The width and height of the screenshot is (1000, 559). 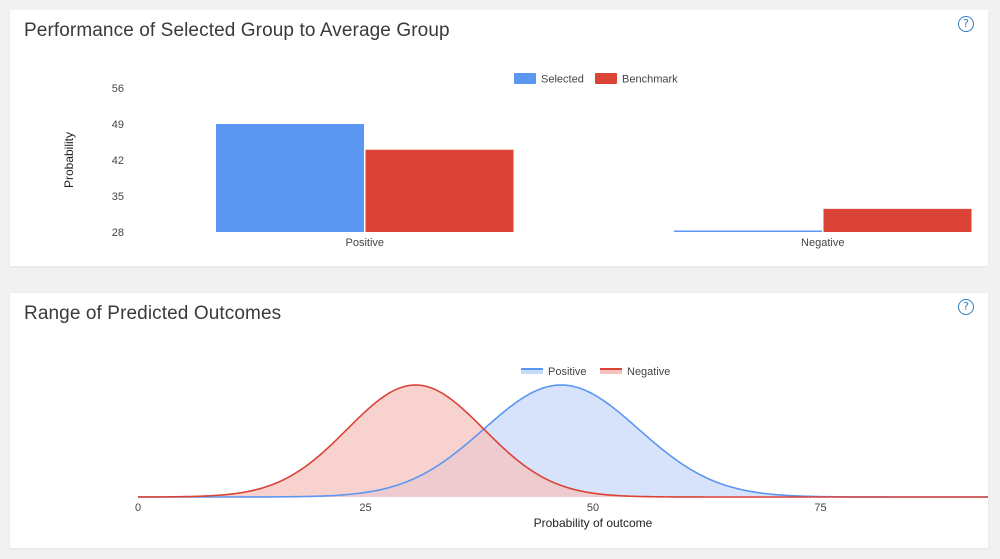 What do you see at coordinates (138, 508) in the screenshot?
I see `x-tick-label: 0` at bounding box center [138, 508].